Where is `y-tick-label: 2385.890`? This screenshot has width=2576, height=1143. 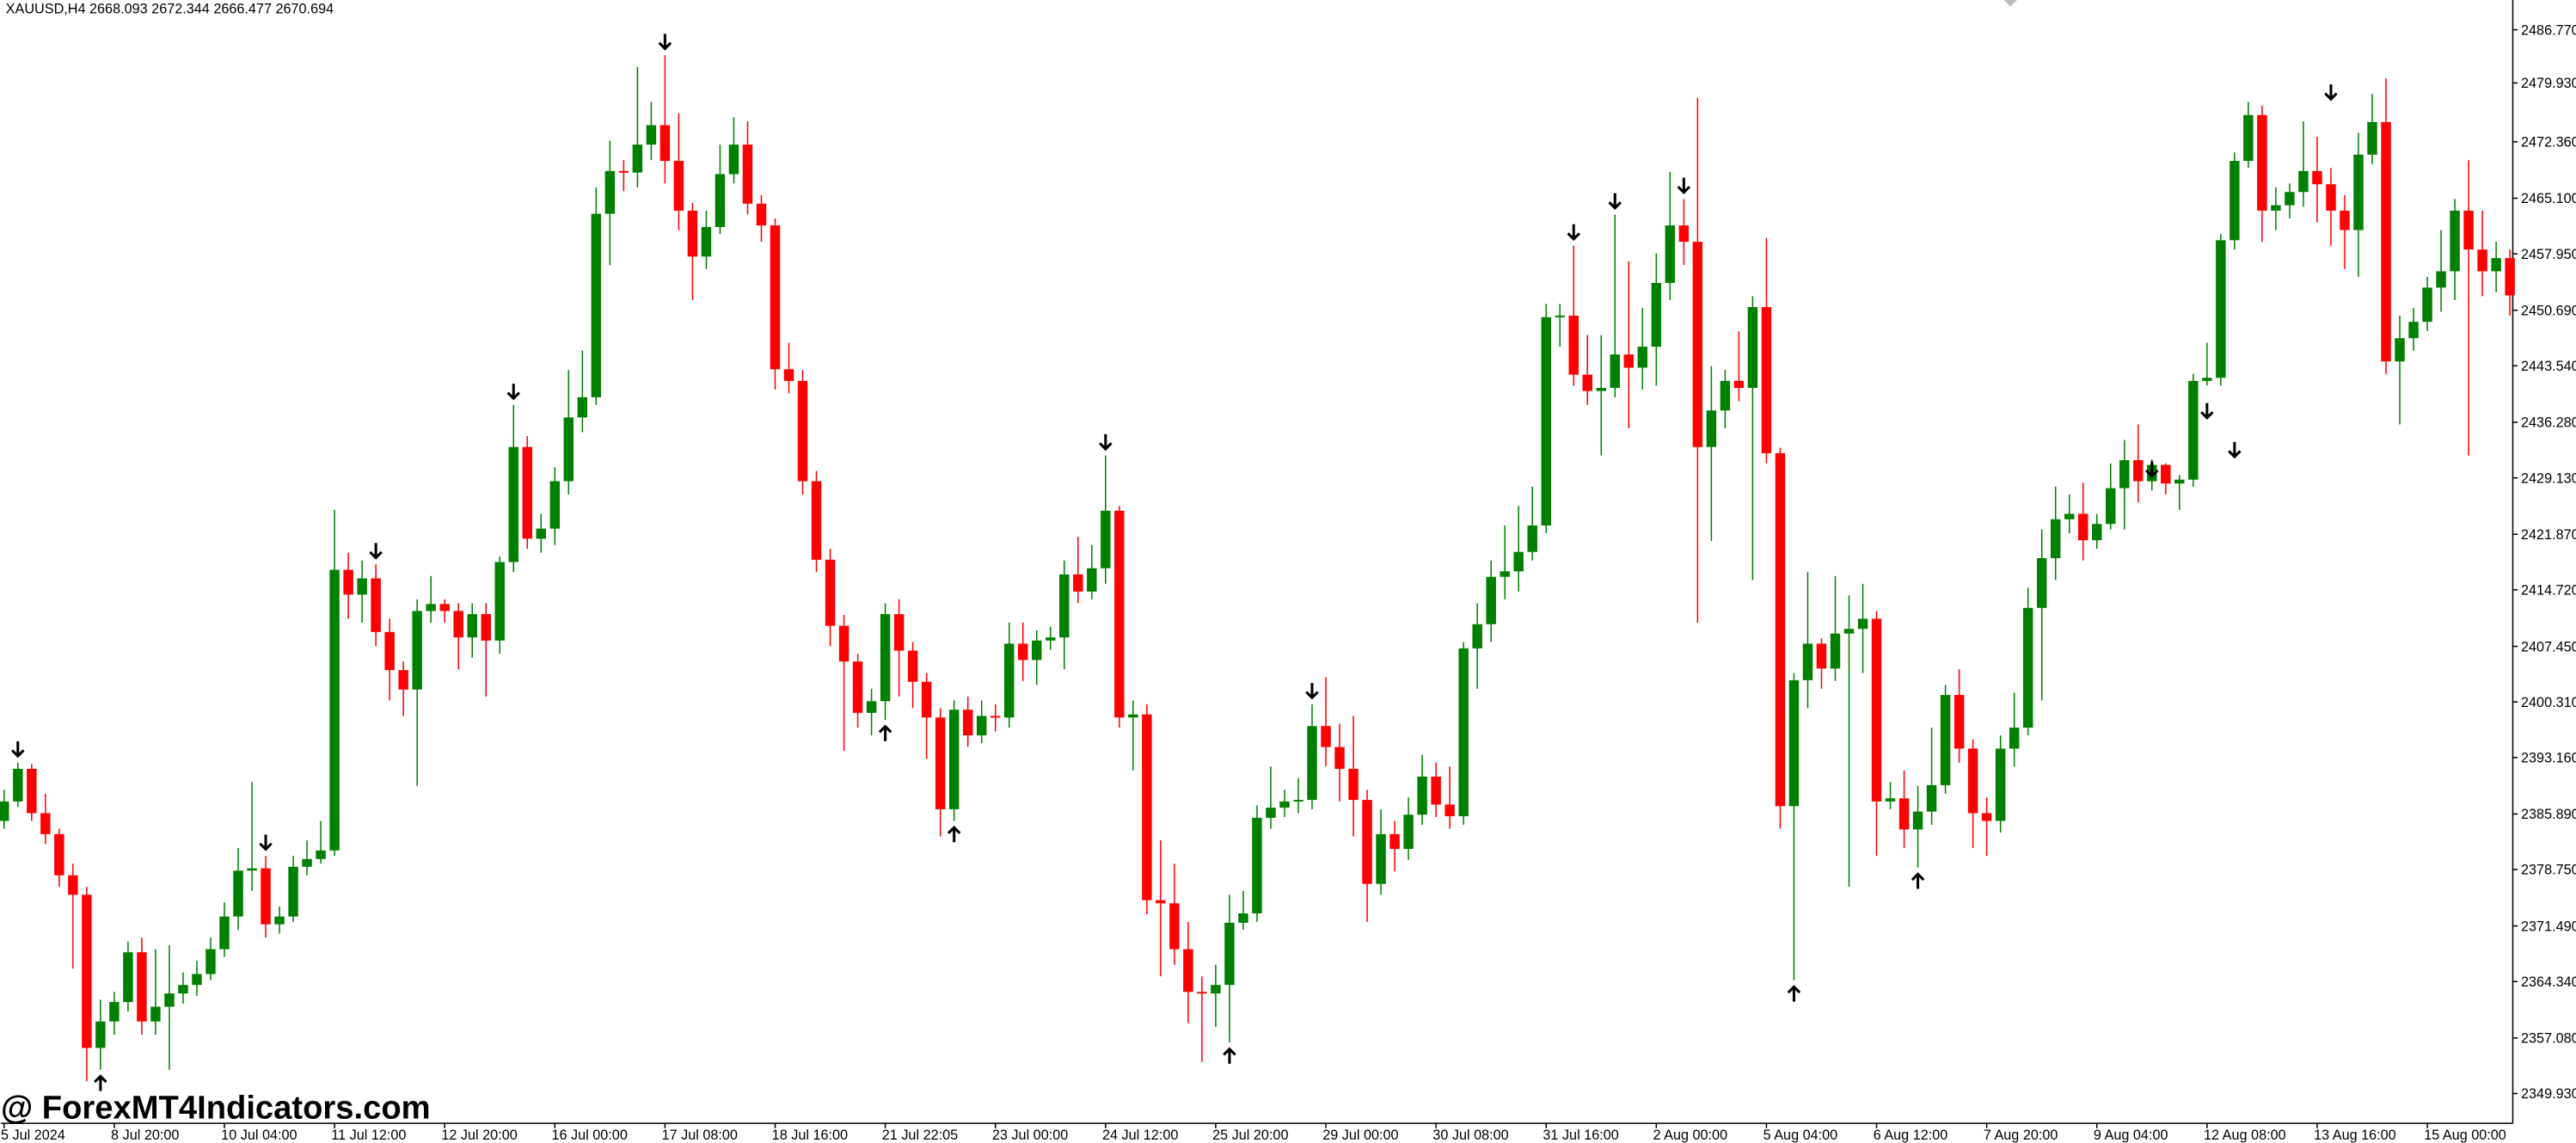
y-tick-label: 2385.890 is located at coordinates (2548, 815).